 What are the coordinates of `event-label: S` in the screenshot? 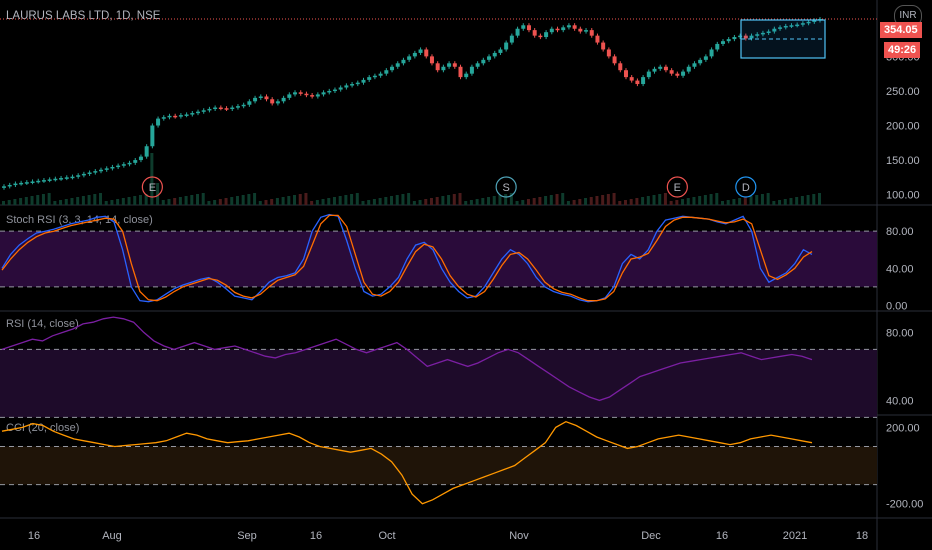 It's located at (505, 188).